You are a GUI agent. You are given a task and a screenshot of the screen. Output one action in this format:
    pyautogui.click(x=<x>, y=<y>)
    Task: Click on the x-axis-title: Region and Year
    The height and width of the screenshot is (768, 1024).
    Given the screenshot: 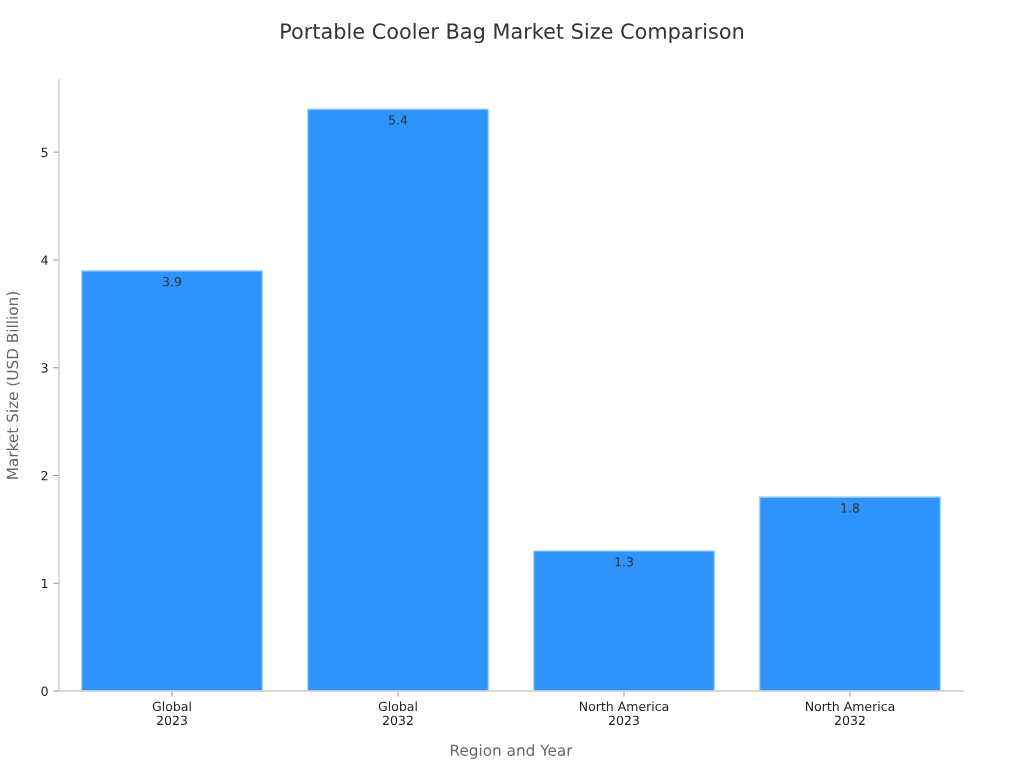 What is the action you would take?
    pyautogui.click(x=511, y=751)
    